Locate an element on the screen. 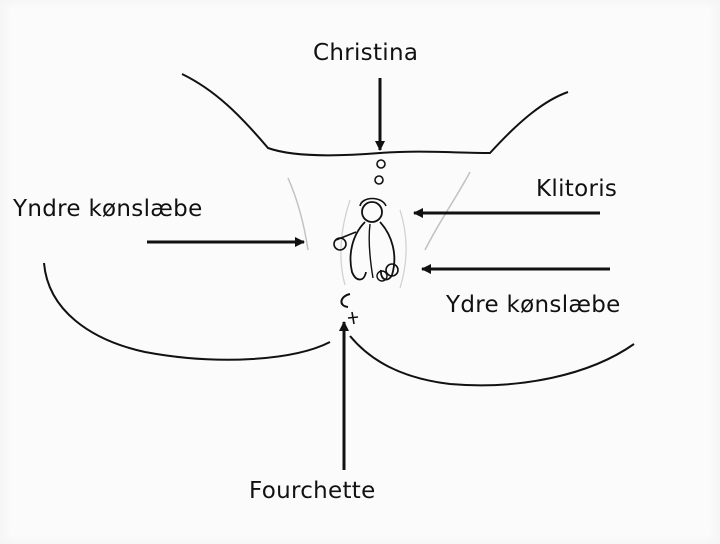 This screenshot has height=544, width=720. faint-inner-left is located at coordinates (345, 242).